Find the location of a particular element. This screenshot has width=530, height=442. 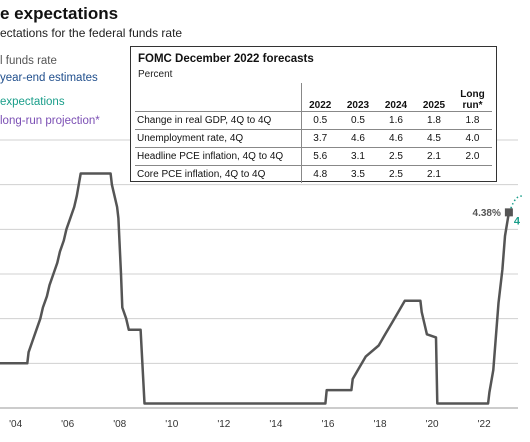

fomc-table-unit: Percent is located at coordinates (155, 74).